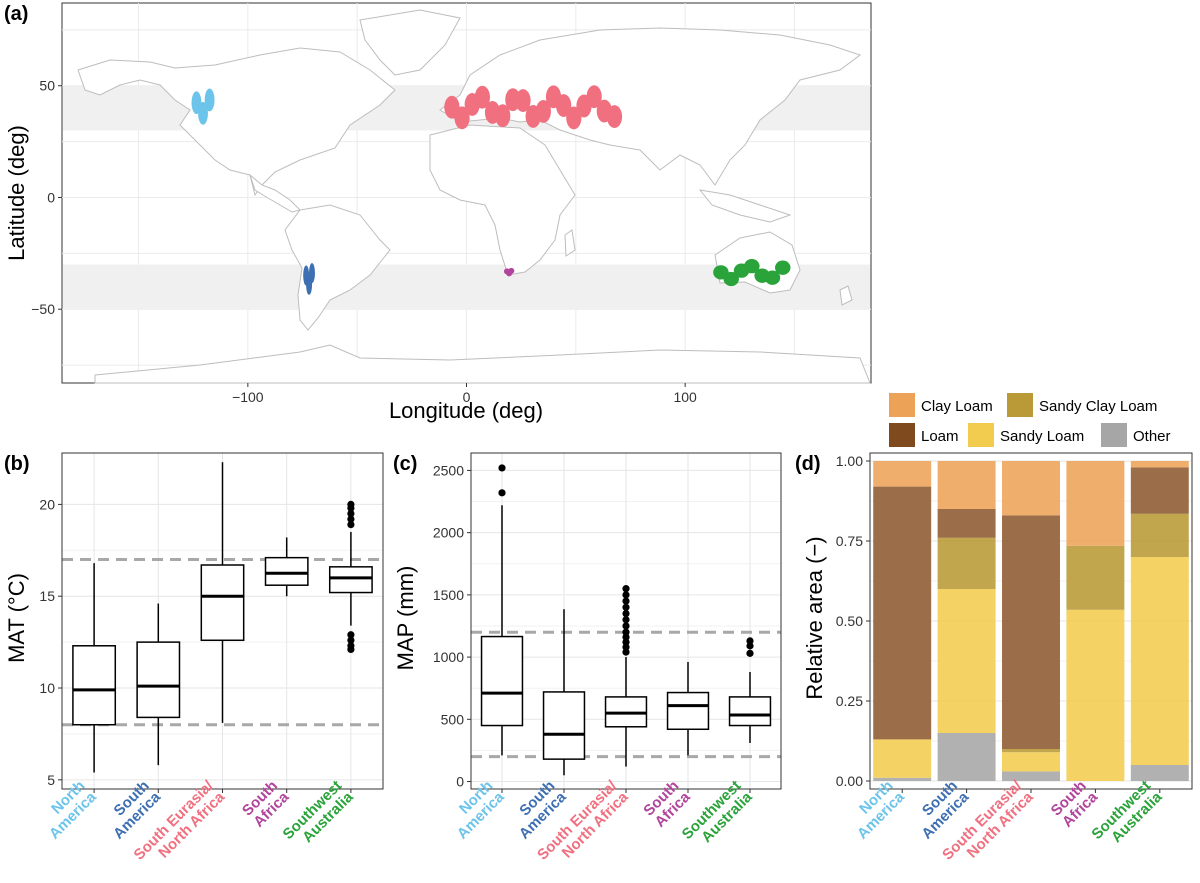 The height and width of the screenshot is (883, 1200). What do you see at coordinates (453, 719) in the screenshot?
I see `map-precip-y-tick-label: 500` at bounding box center [453, 719].